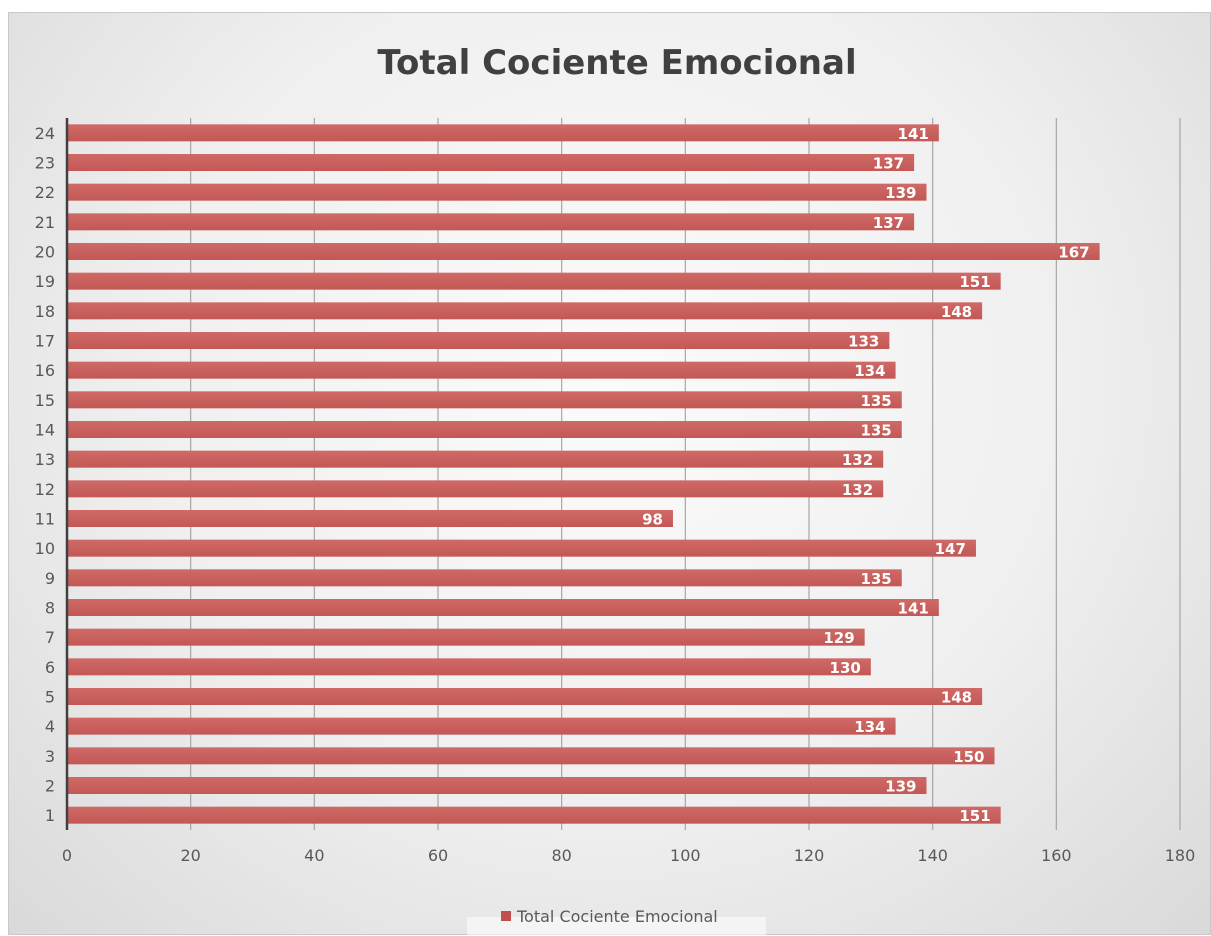  I want to click on bar-data-label: 130, so click(845, 668).